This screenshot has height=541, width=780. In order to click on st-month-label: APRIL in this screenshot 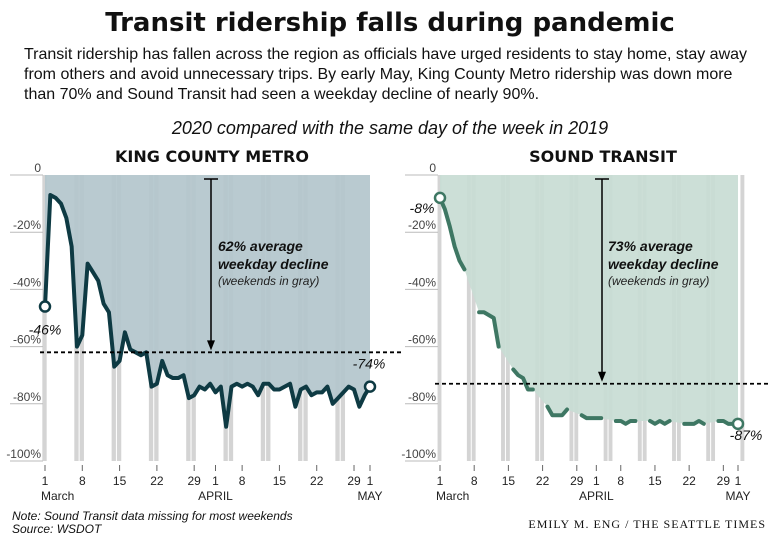, I will do `click(596, 496)`.